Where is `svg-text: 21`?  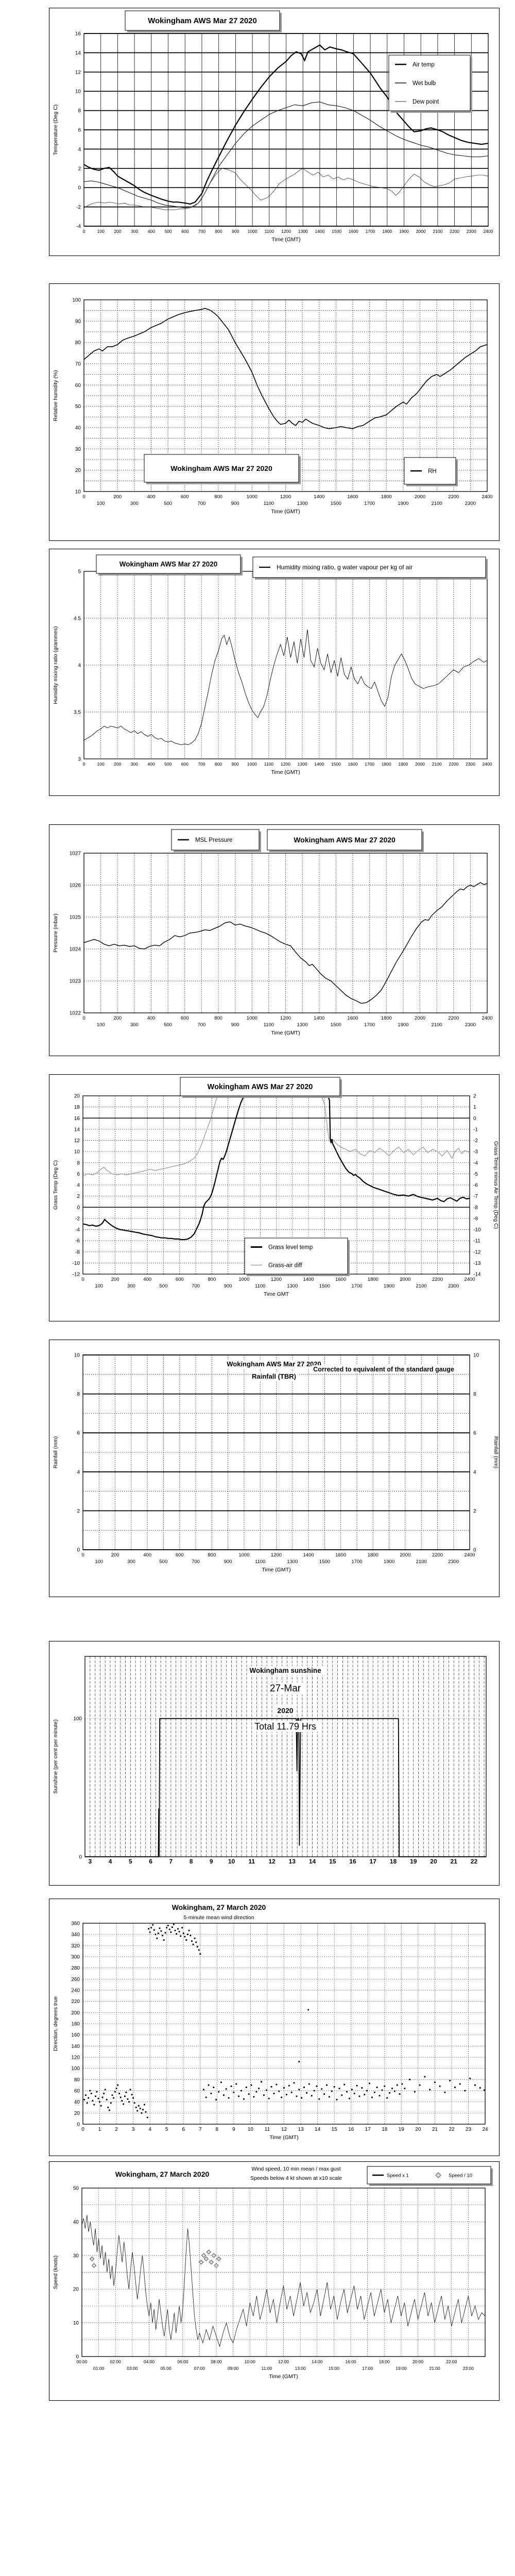
svg-text: 21 is located at coordinates (435, 2129).